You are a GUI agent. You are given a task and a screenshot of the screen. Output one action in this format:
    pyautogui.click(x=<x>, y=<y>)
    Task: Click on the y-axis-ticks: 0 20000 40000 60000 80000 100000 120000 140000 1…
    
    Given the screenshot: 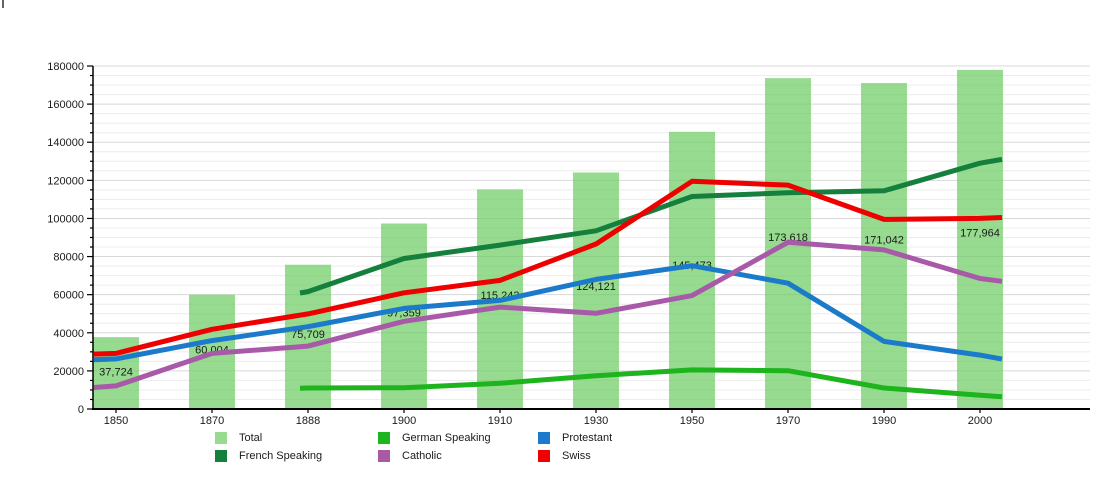 What is the action you would take?
    pyautogui.click(x=70, y=238)
    